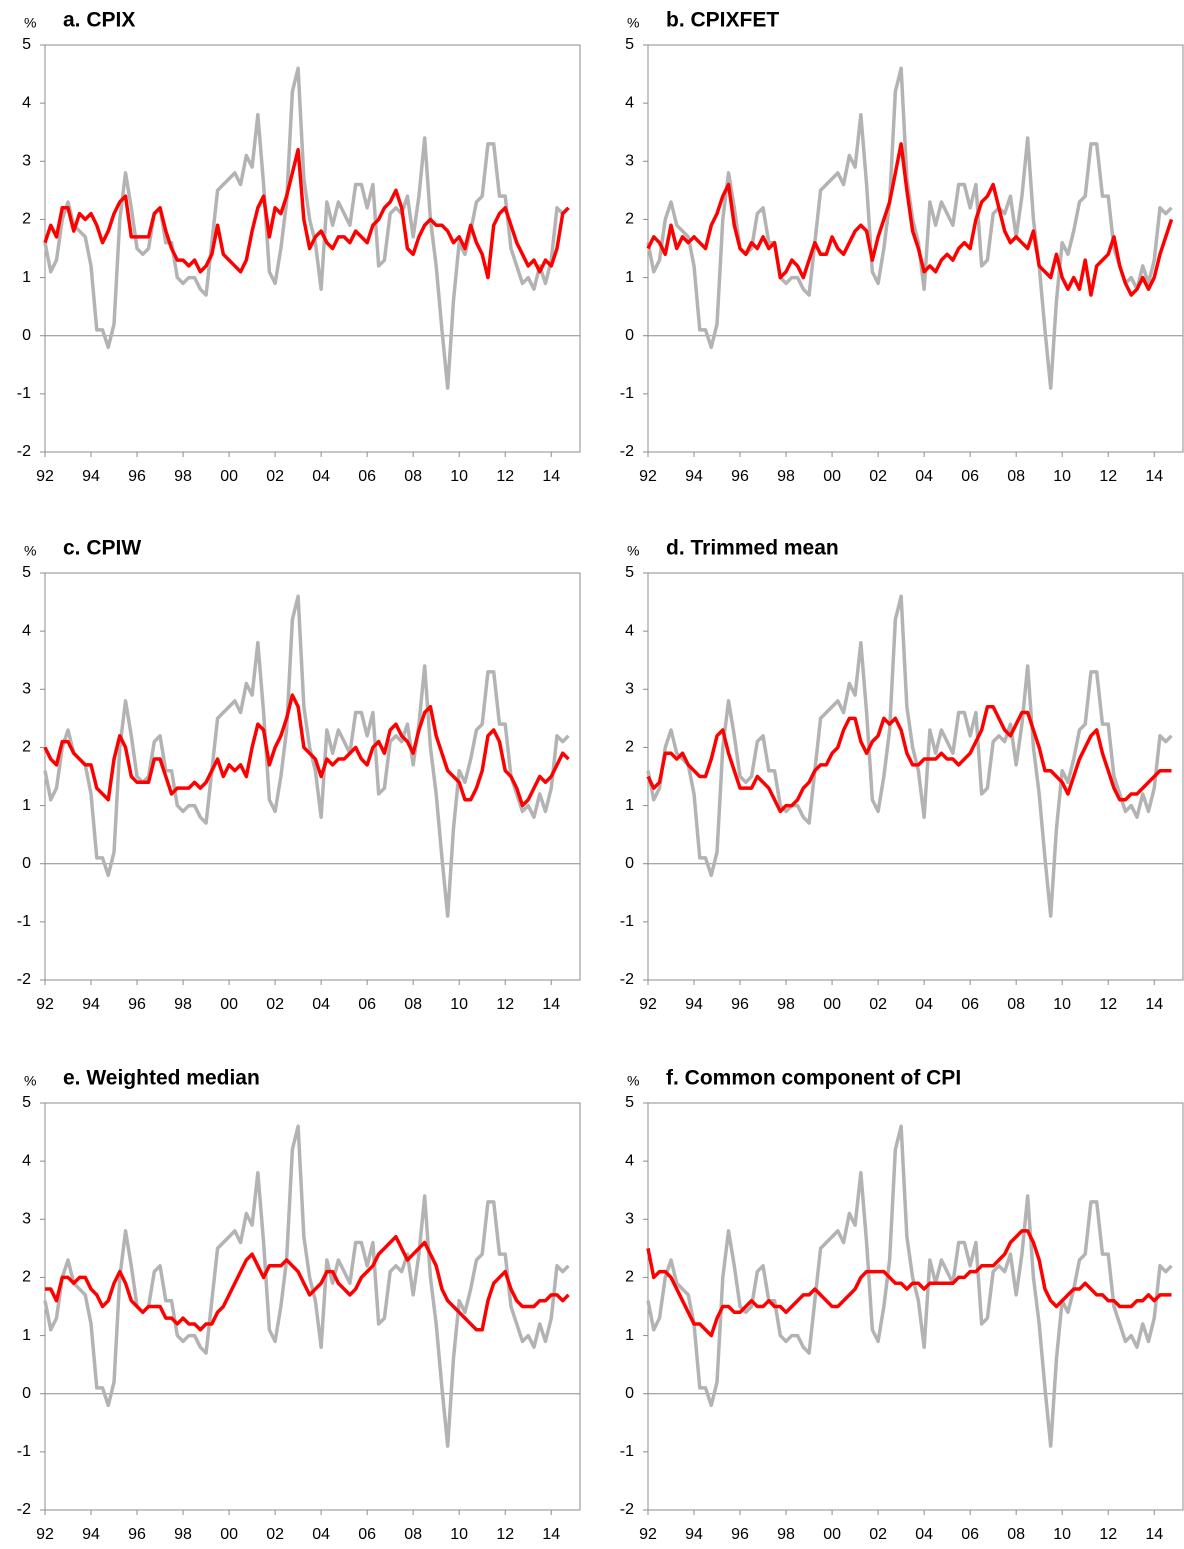 The width and height of the screenshot is (1184, 1549). What do you see at coordinates (99, 20) in the screenshot?
I see `chart-title: a. CPIX` at bounding box center [99, 20].